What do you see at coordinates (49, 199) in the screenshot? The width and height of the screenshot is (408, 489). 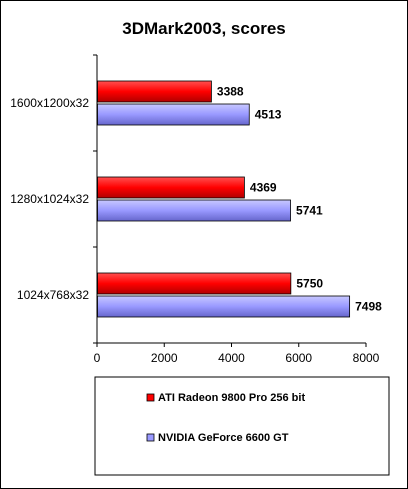 I see `category-label: 1280x1024x32` at bounding box center [49, 199].